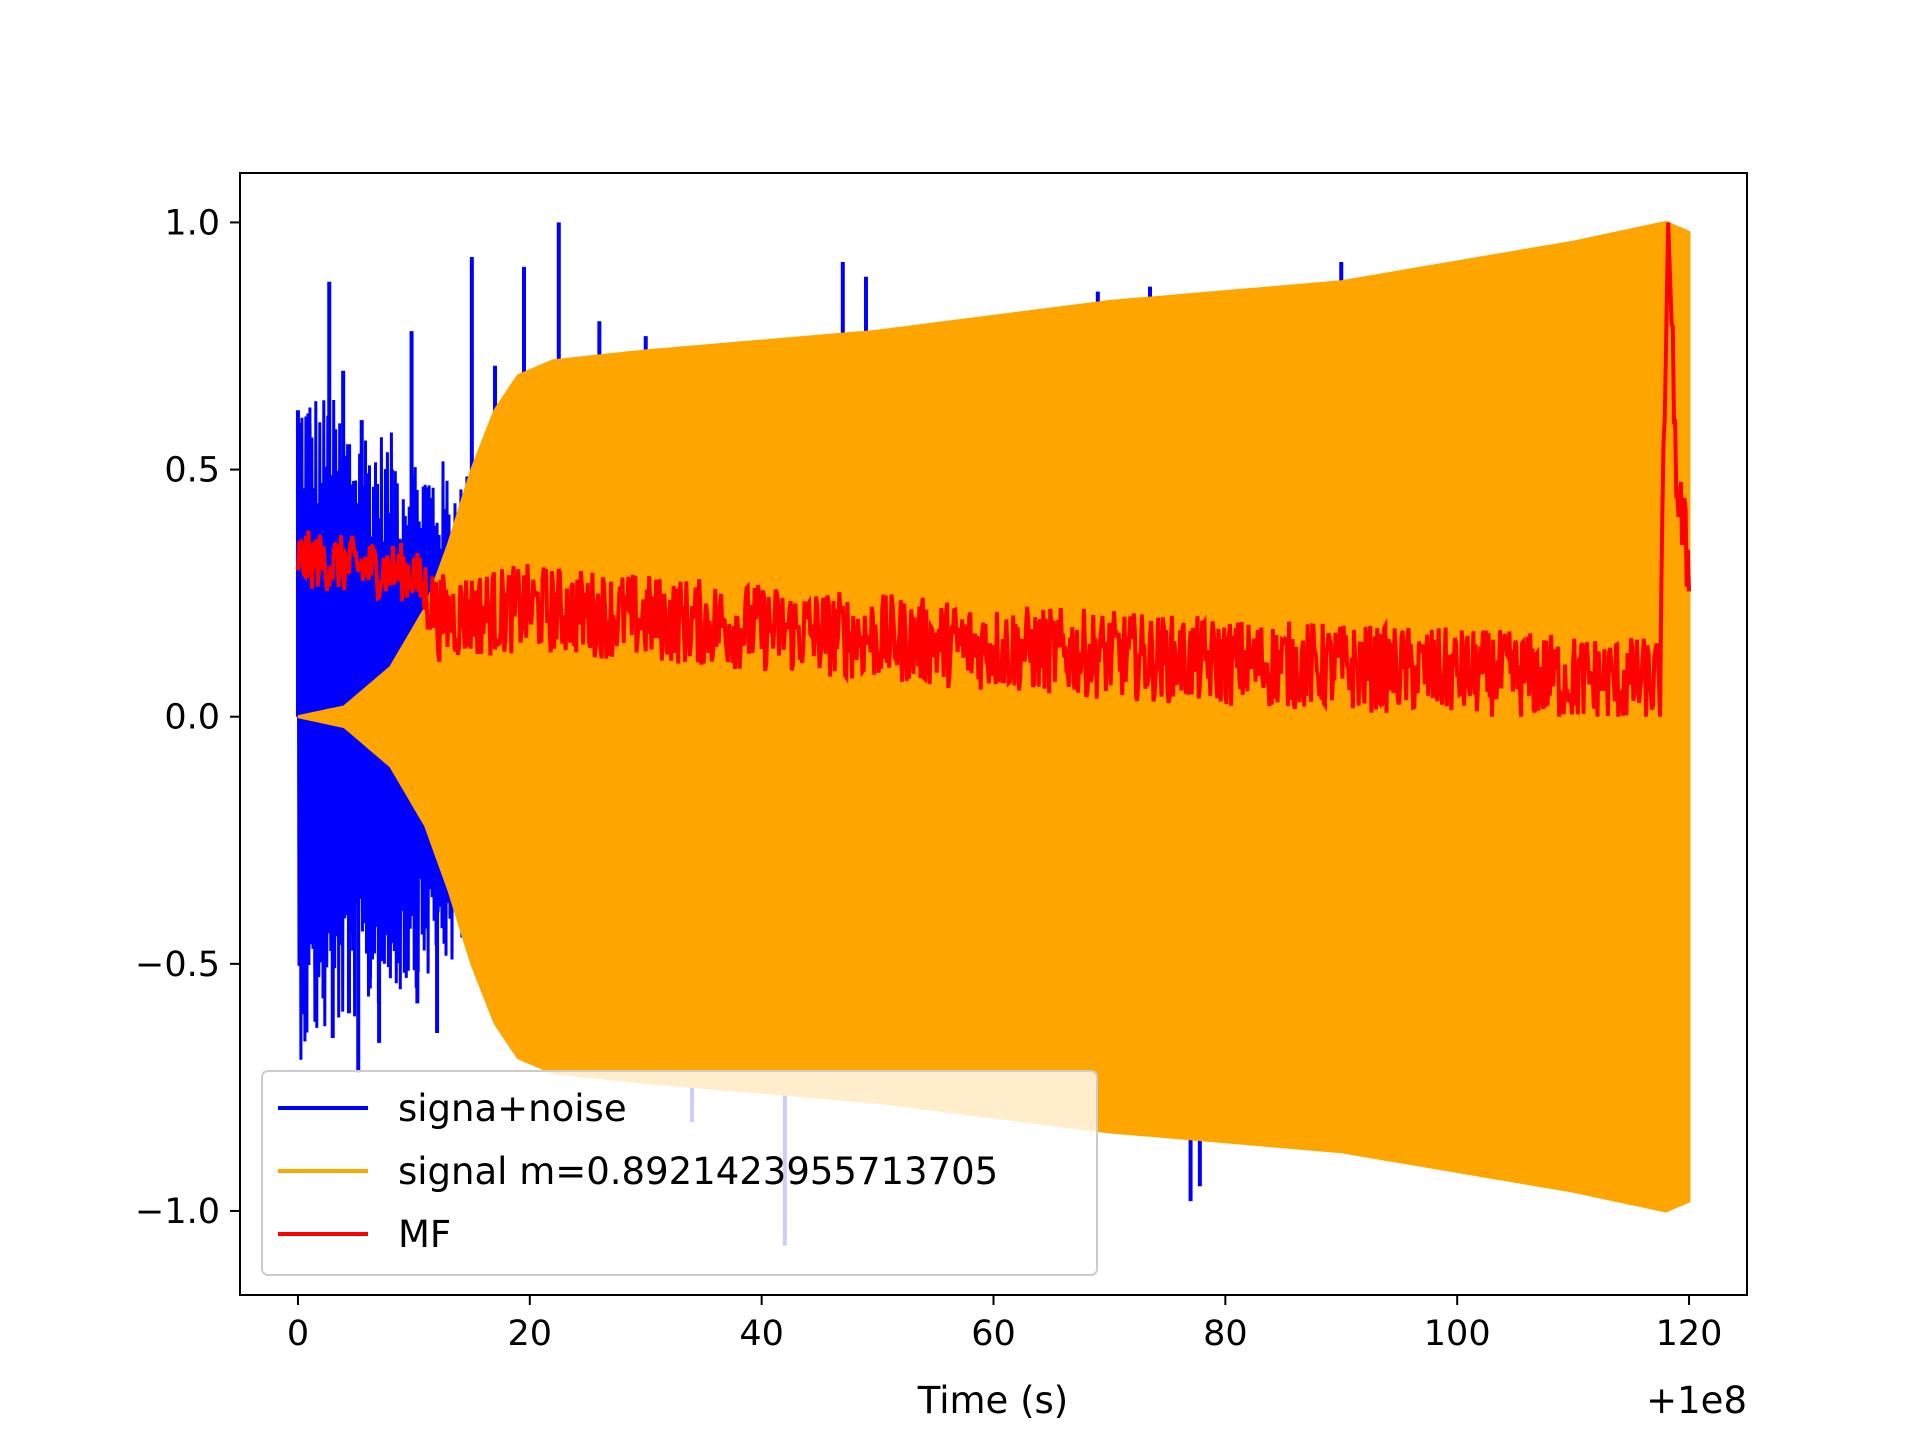 The image size is (1920, 1440). I want to click on x-tick-label: 80, so click(1225, 1334).